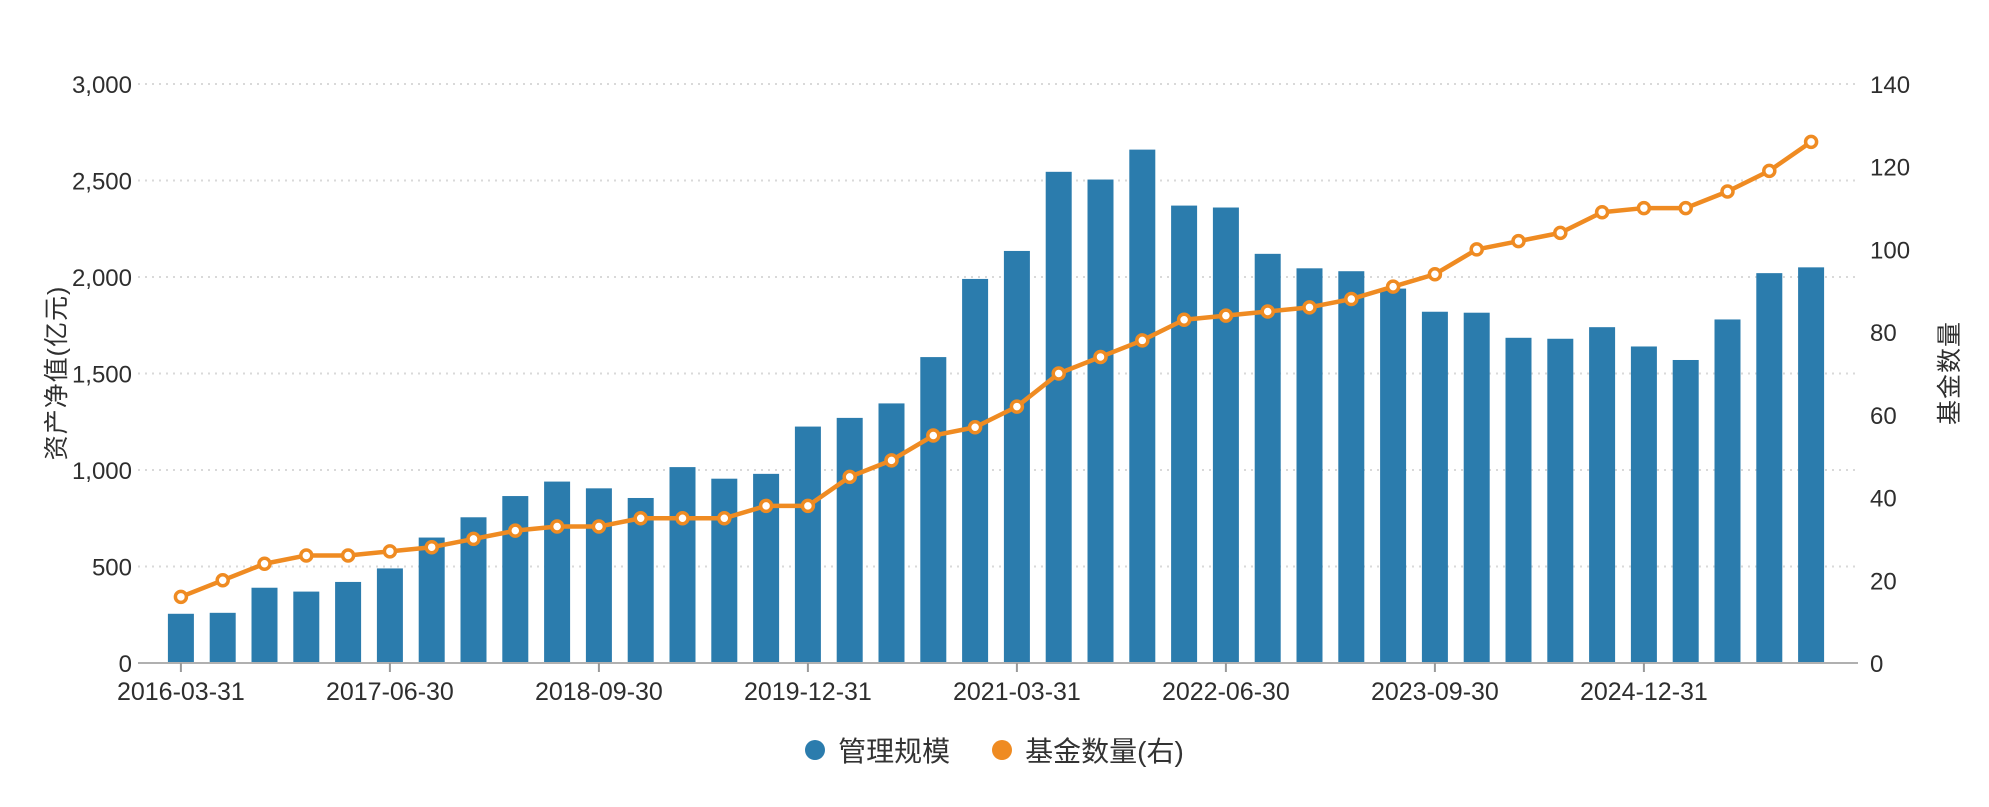 This screenshot has width=1989, height=807. I want to click on legend-item-line-series: 基金数量(右), so click(1088, 750).